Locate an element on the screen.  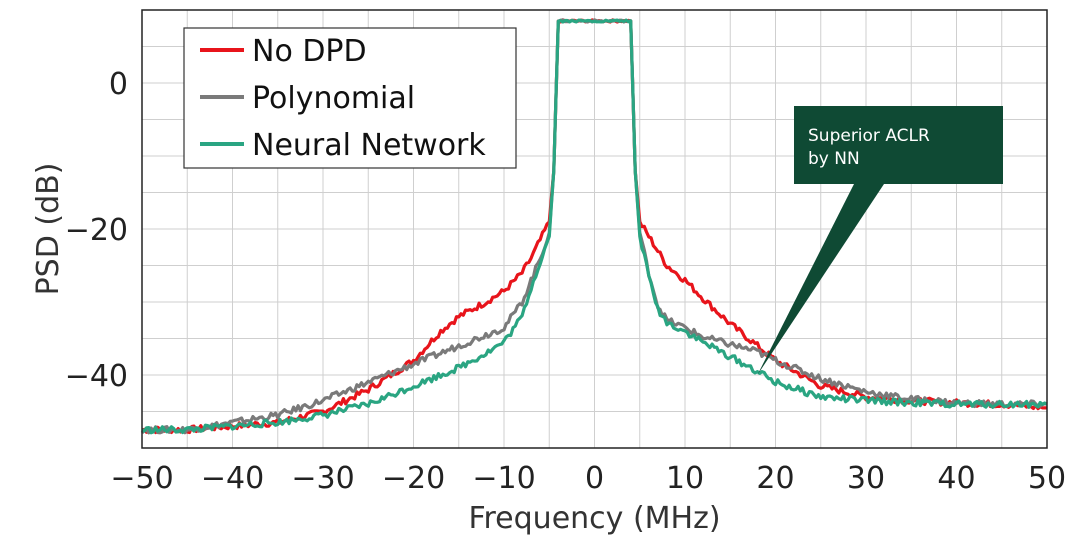
x-tick-label: −40 is located at coordinates (232, 478).